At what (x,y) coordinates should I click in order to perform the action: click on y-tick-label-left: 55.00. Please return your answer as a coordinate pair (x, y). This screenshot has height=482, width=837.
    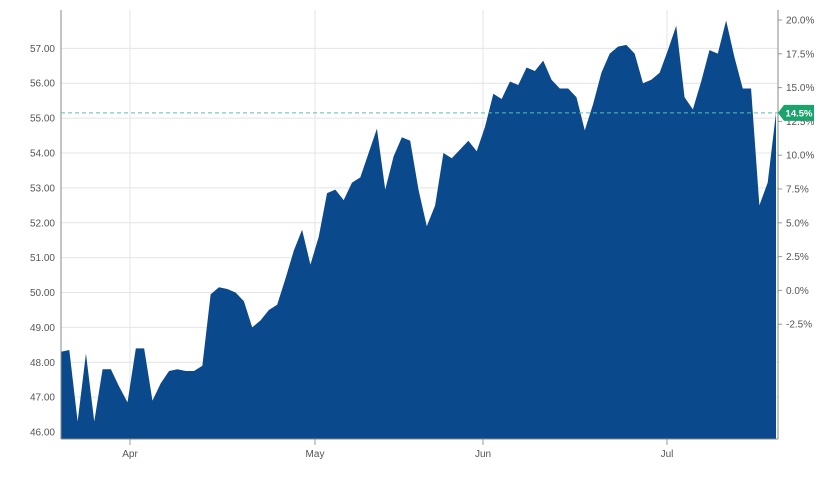
    Looking at the image, I should click on (42, 119).